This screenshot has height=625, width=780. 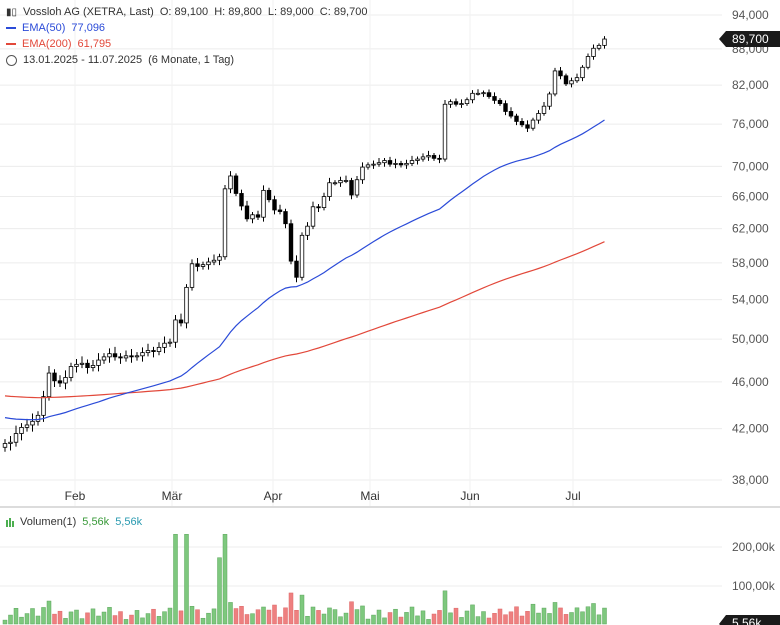 What do you see at coordinates (750, 300) in the screenshot?
I see `y-tick-label: 54,000` at bounding box center [750, 300].